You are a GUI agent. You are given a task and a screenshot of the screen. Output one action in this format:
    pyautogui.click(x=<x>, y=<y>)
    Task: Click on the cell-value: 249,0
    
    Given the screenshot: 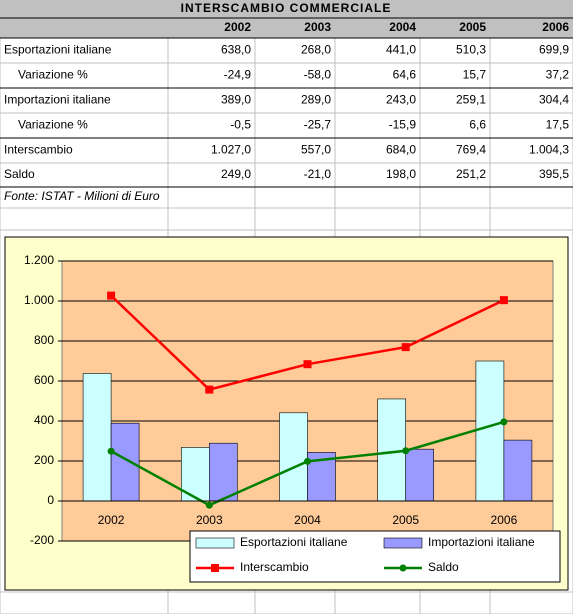 What is the action you would take?
    pyautogui.click(x=236, y=174)
    